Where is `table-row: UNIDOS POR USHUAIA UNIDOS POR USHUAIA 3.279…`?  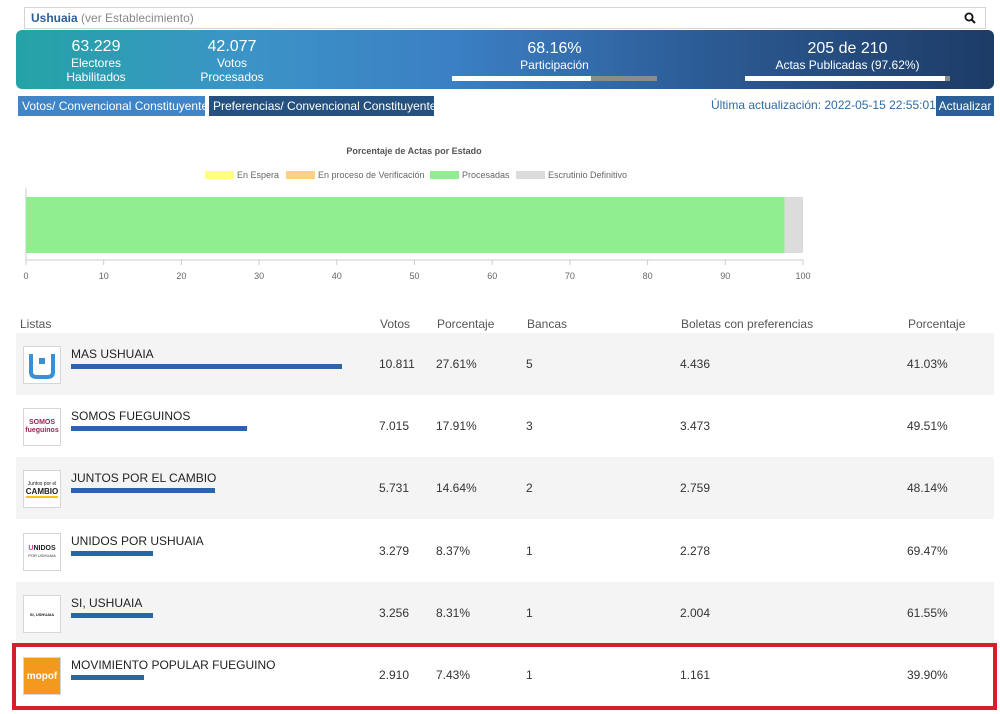 table-row: UNIDOS POR USHUAIA UNIDOS POR USHUAIA 3.279… is located at coordinates (505, 551).